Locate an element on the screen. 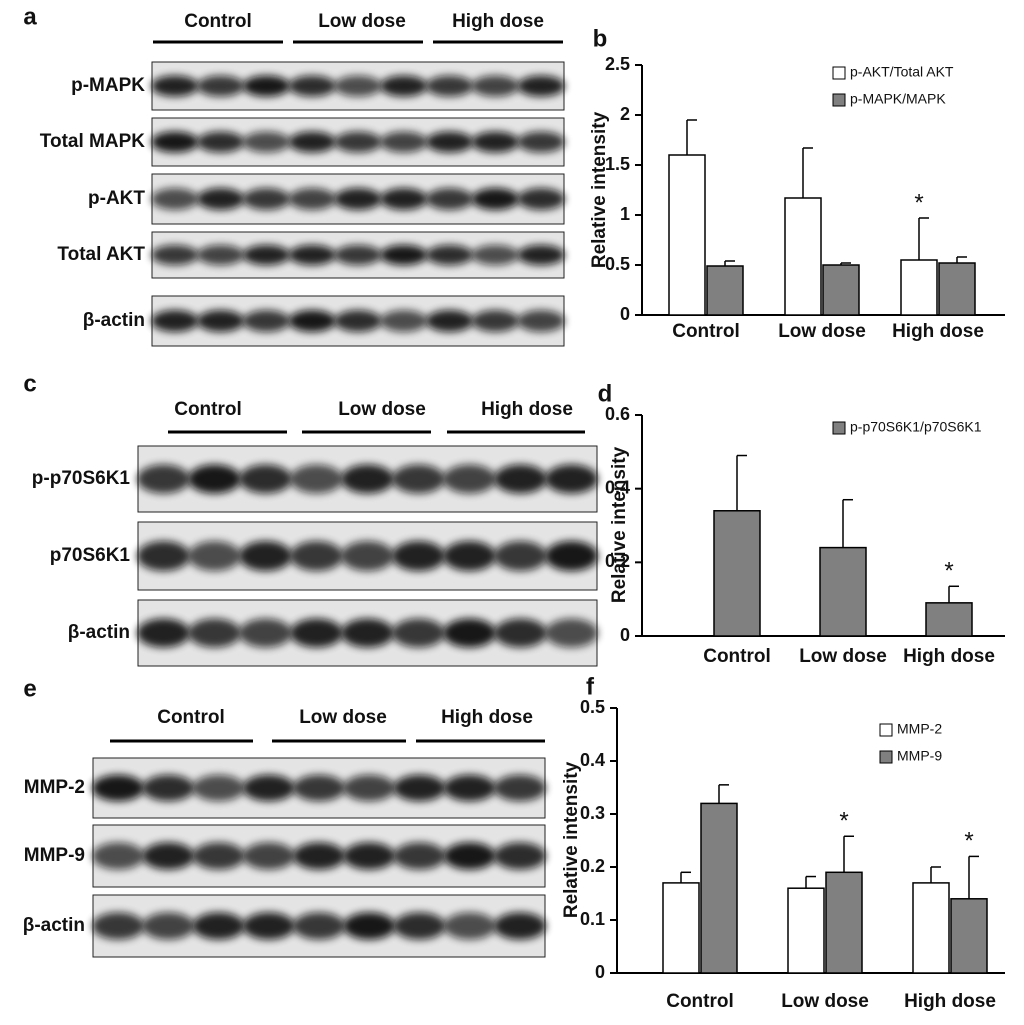 Image resolution: width=1024 pixels, height=1025 pixels. row-label: MMP-9 is located at coordinates (54, 855).